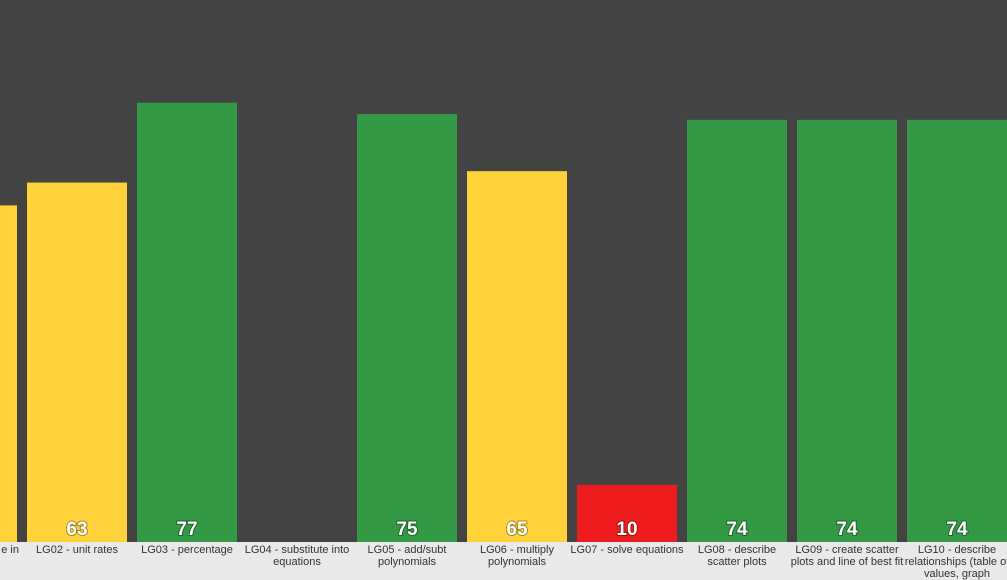 This screenshot has height=580, width=1007. What do you see at coordinates (187, 550) in the screenshot?
I see `x-tick-label: LG03 - percentage` at bounding box center [187, 550].